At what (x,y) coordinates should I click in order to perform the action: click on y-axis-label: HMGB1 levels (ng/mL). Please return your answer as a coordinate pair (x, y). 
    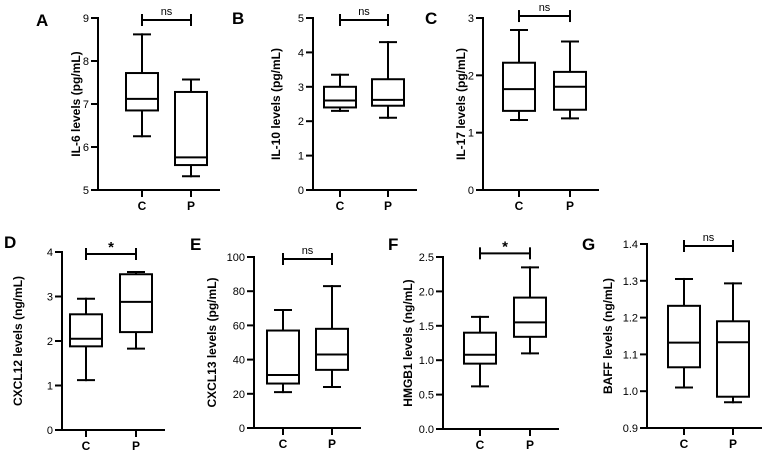
    Looking at the image, I should click on (408, 342).